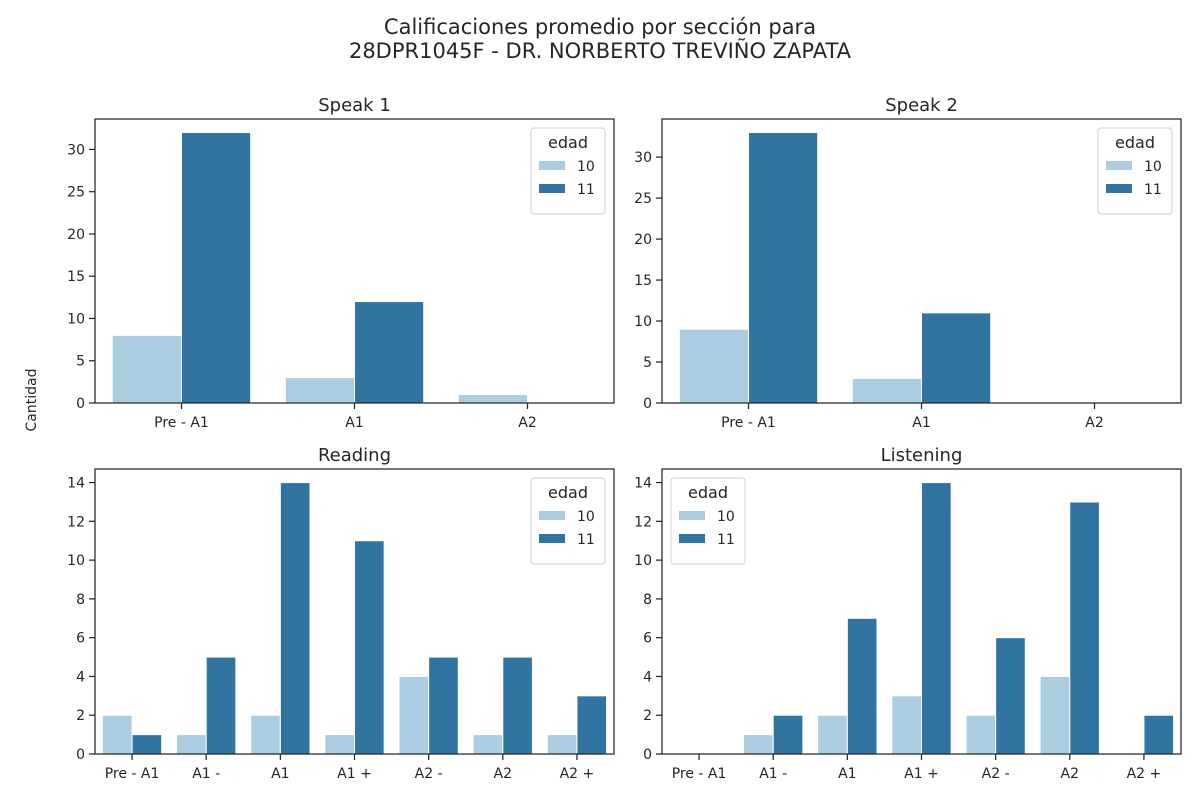  What do you see at coordinates (600, 51) in the screenshot?
I see `figure-title-line-2: 28DPR1045F - DR. NORBERTO TREVIÑO ZAPATA` at bounding box center [600, 51].